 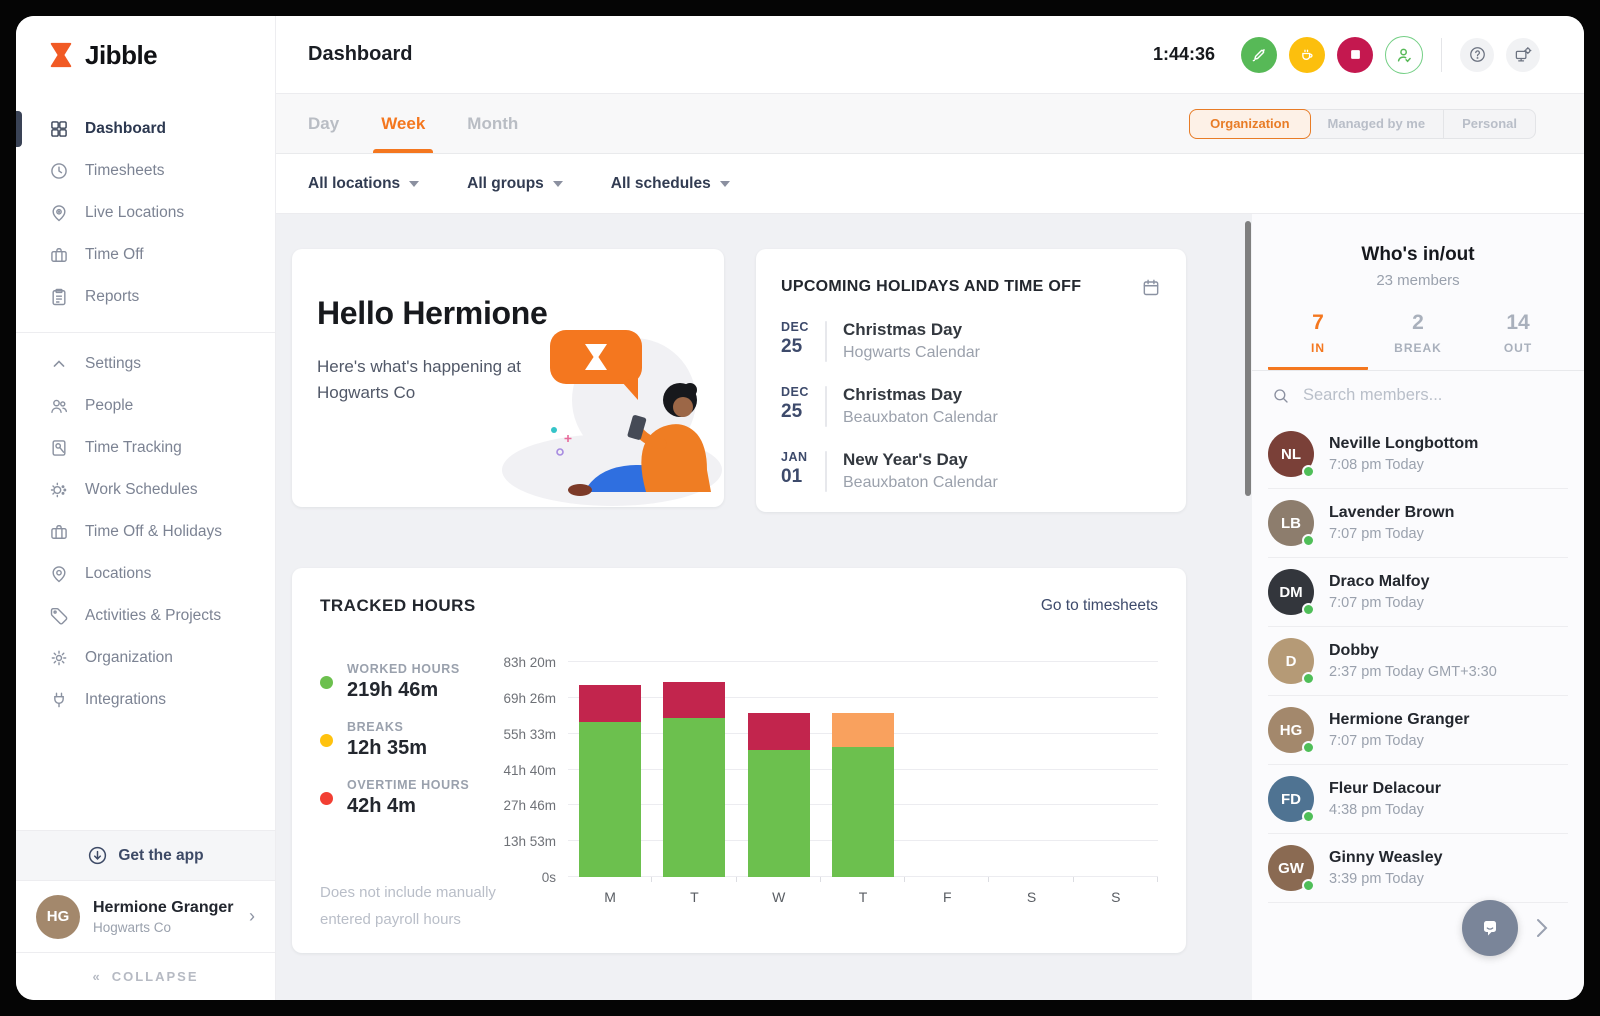 What do you see at coordinates (145, 976) in the screenshot?
I see `collapse-button: « COLLAPSE` at bounding box center [145, 976].